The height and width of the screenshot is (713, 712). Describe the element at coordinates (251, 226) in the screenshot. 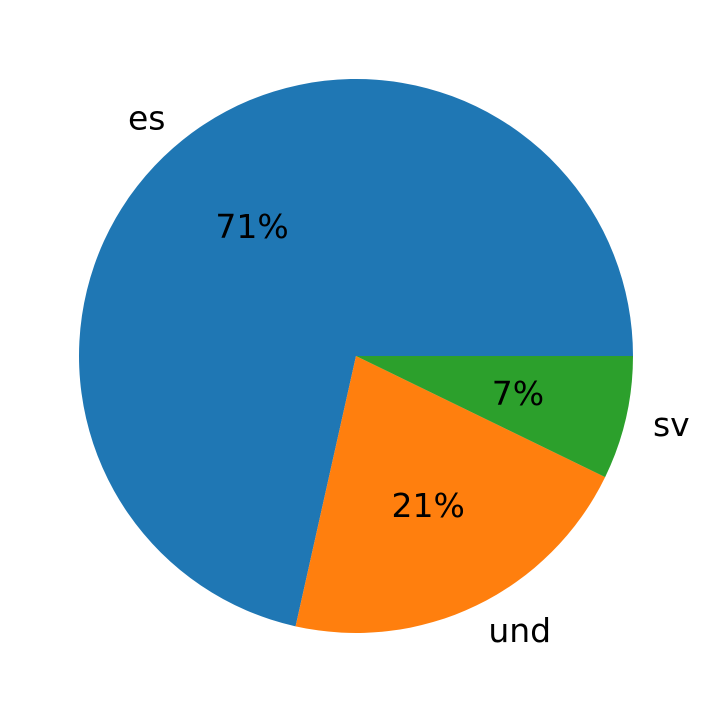

I see `slice-percent-es: 71%` at that location.